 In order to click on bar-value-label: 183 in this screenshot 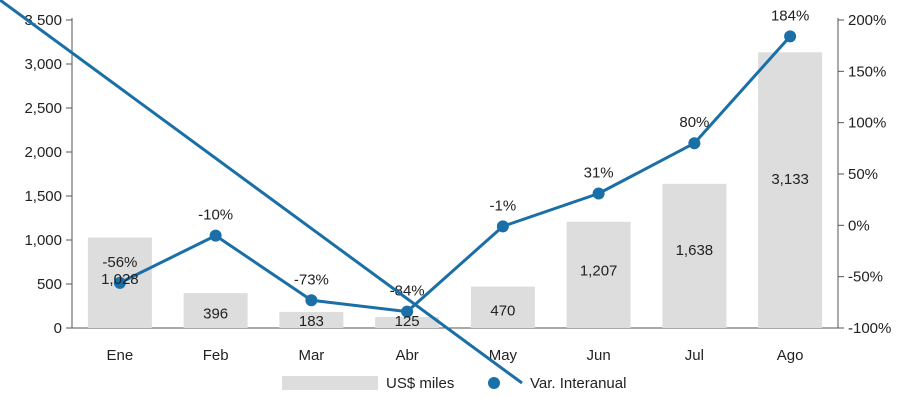, I will do `click(311, 321)`.